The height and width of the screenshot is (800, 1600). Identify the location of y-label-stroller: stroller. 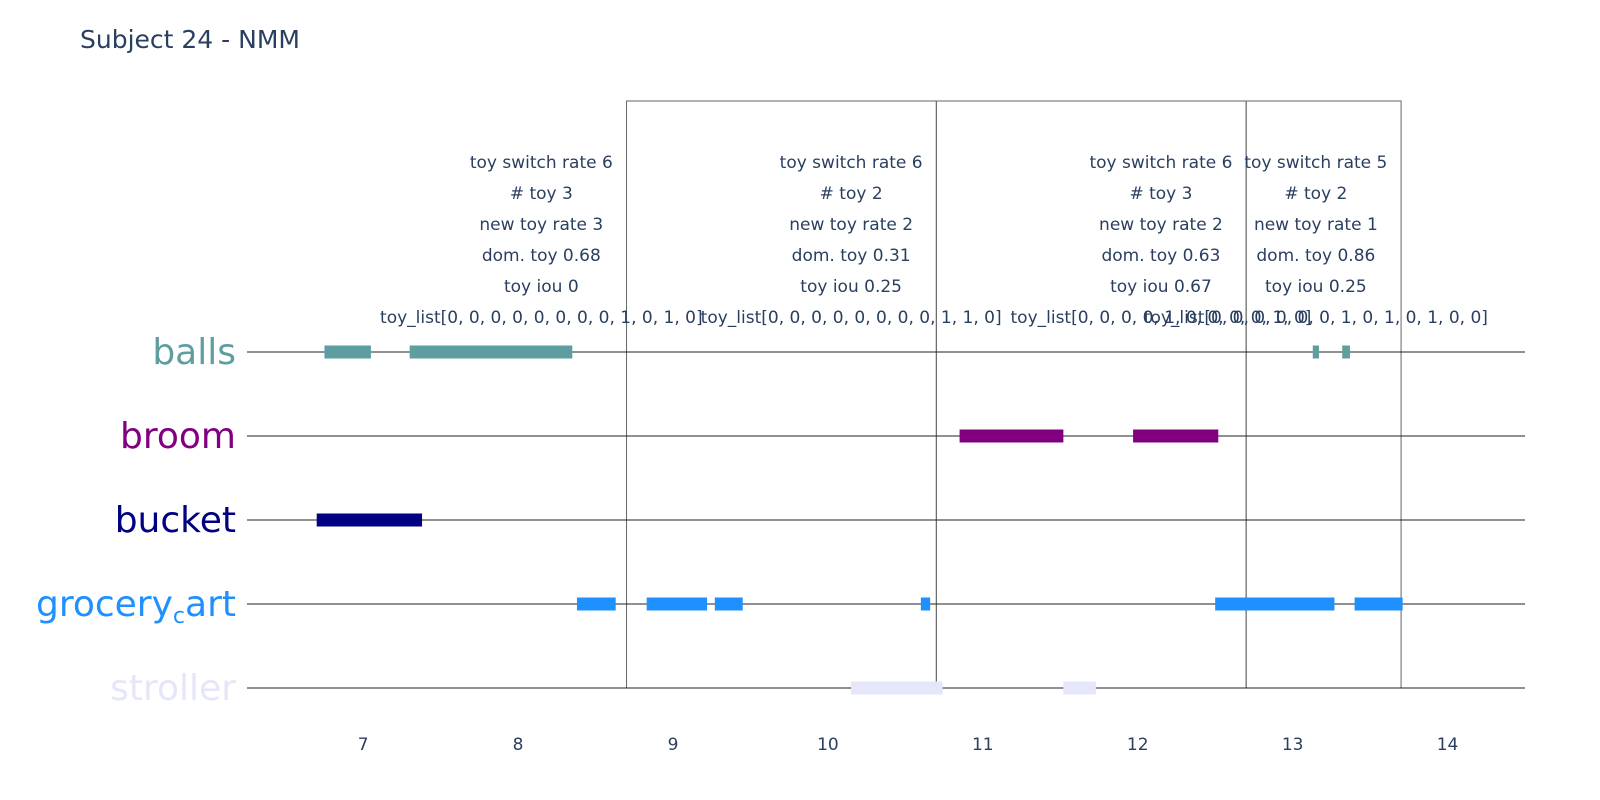
(173, 688).